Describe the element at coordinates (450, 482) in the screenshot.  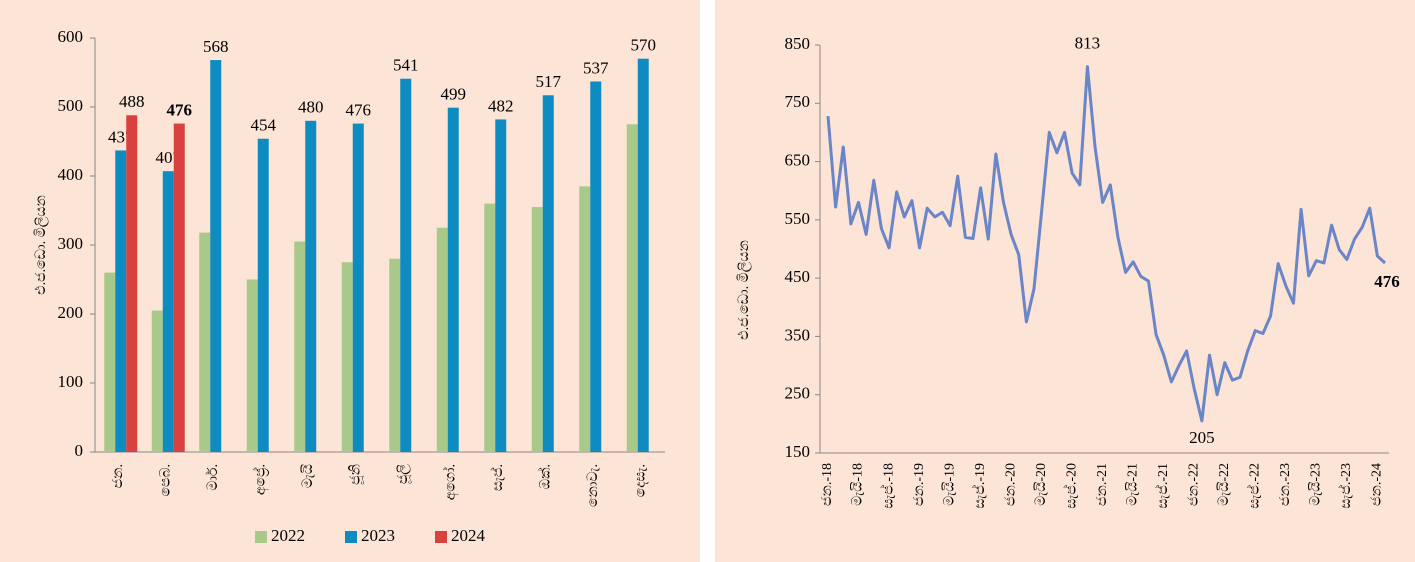
I see `x-tick-label: අගෝ.` at that location.